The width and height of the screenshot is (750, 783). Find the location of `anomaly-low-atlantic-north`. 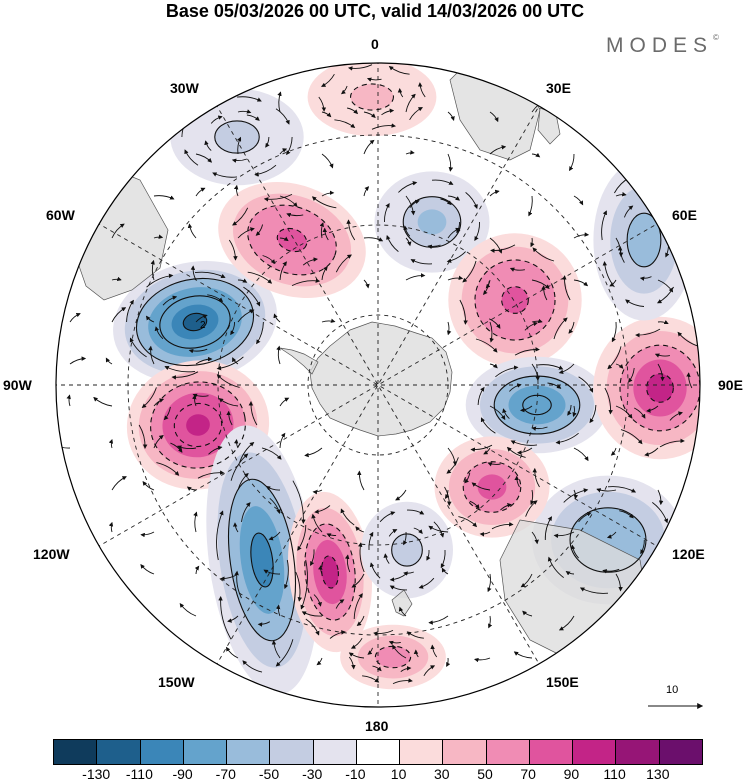

anomaly-low-atlantic-north is located at coordinates (237, 137).